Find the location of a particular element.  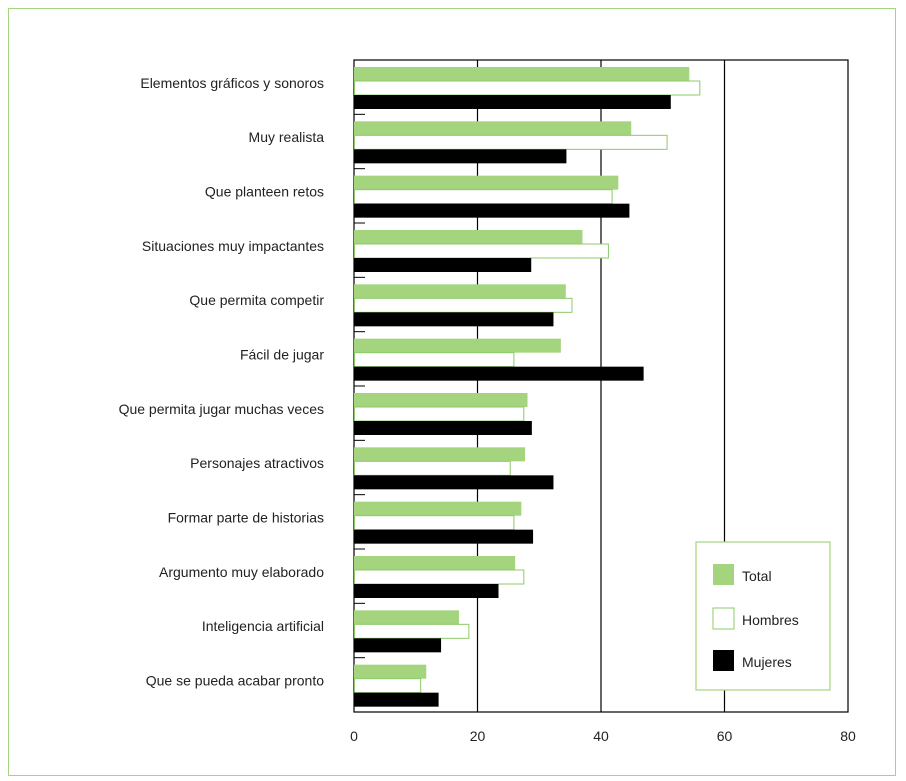

category-label: Que se pueda acabar pronto is located at coordinates (235, 681).